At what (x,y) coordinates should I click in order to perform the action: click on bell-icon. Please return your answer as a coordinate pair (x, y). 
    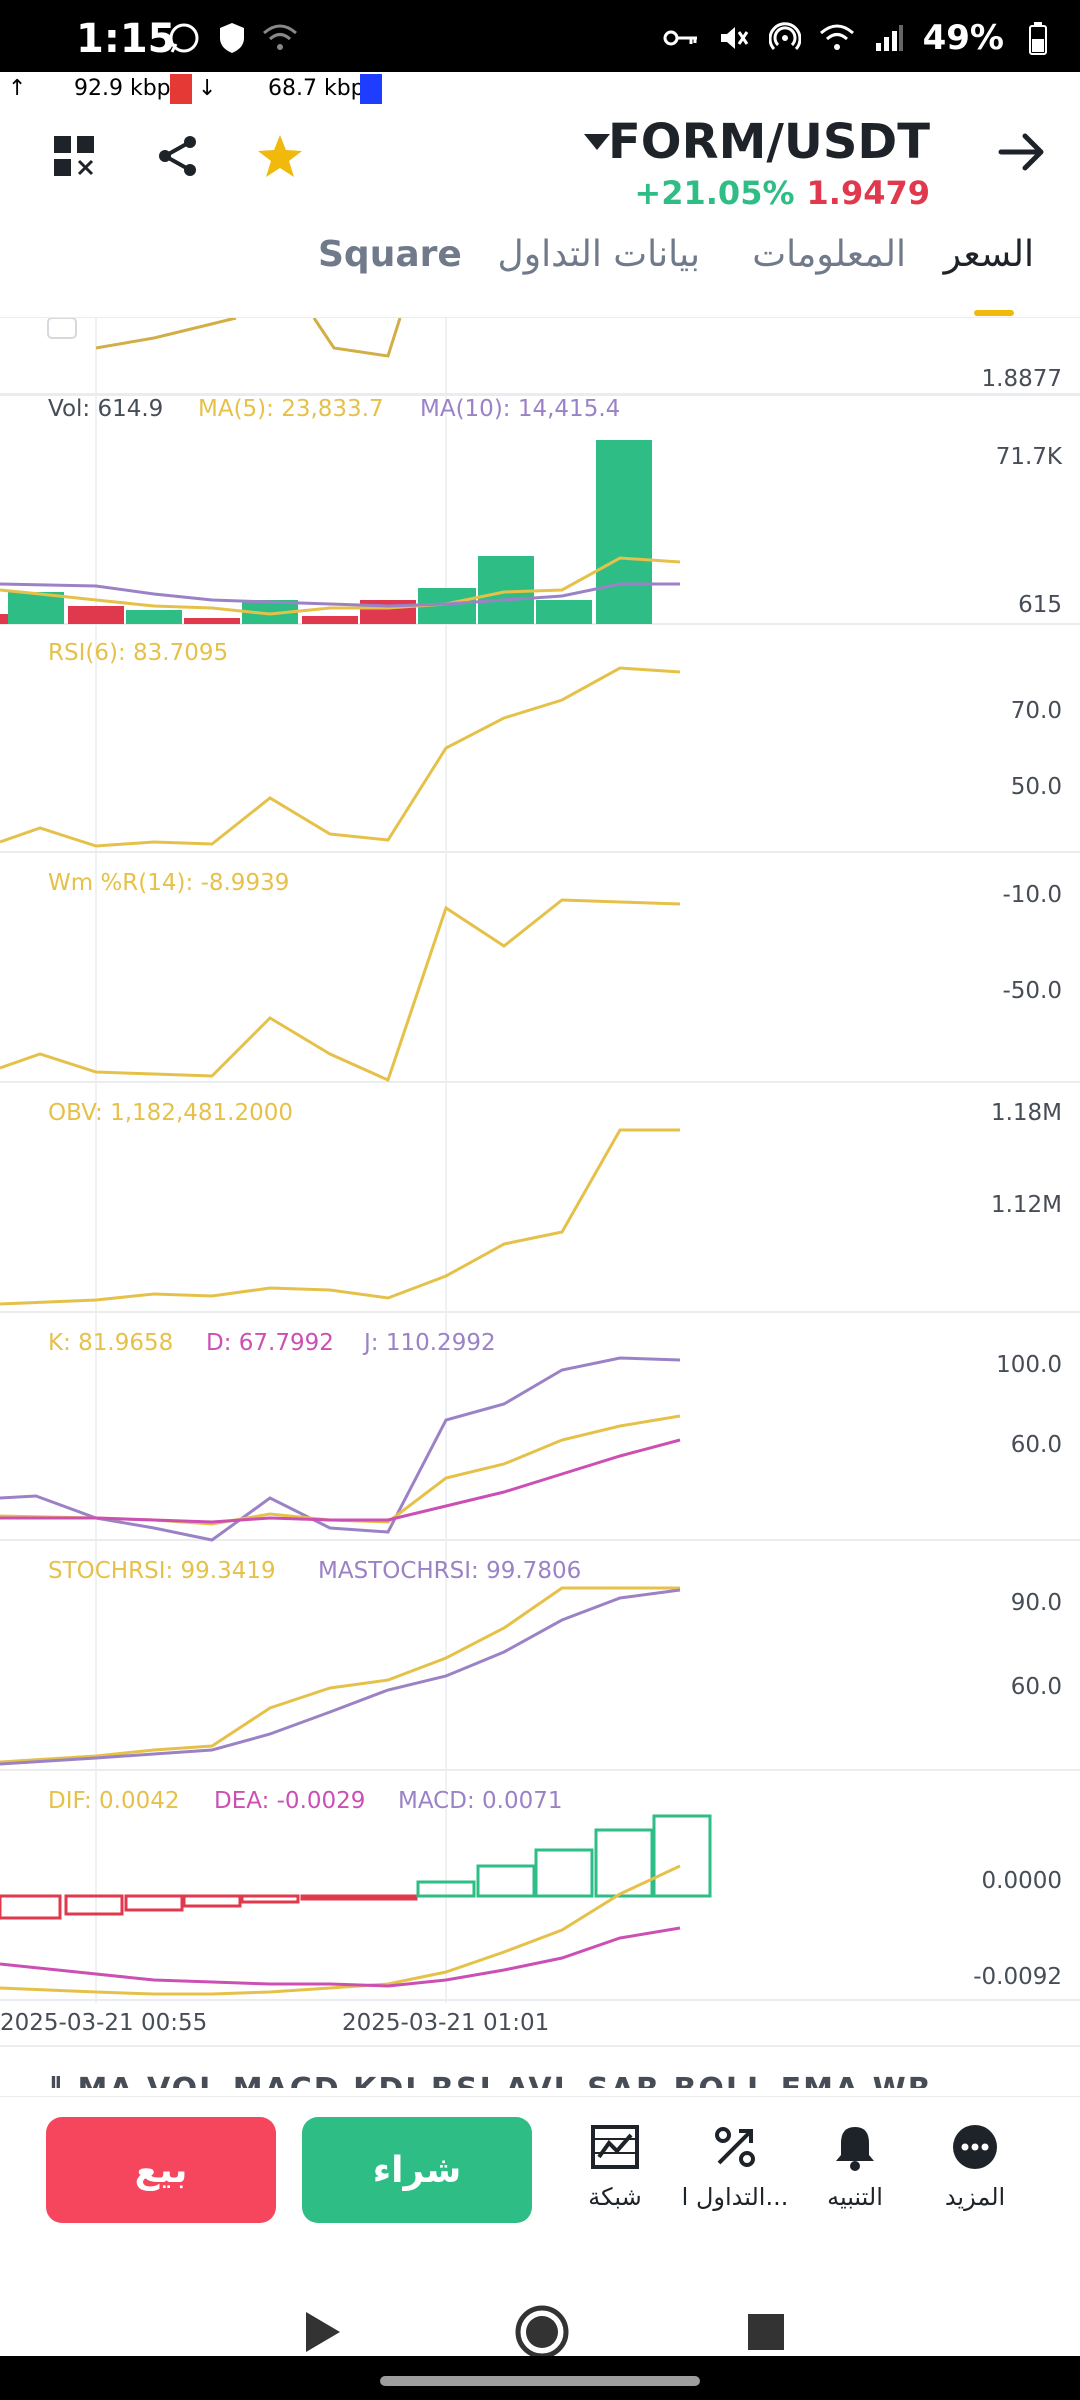
    Looking at the image, I should click on (855, 2147).